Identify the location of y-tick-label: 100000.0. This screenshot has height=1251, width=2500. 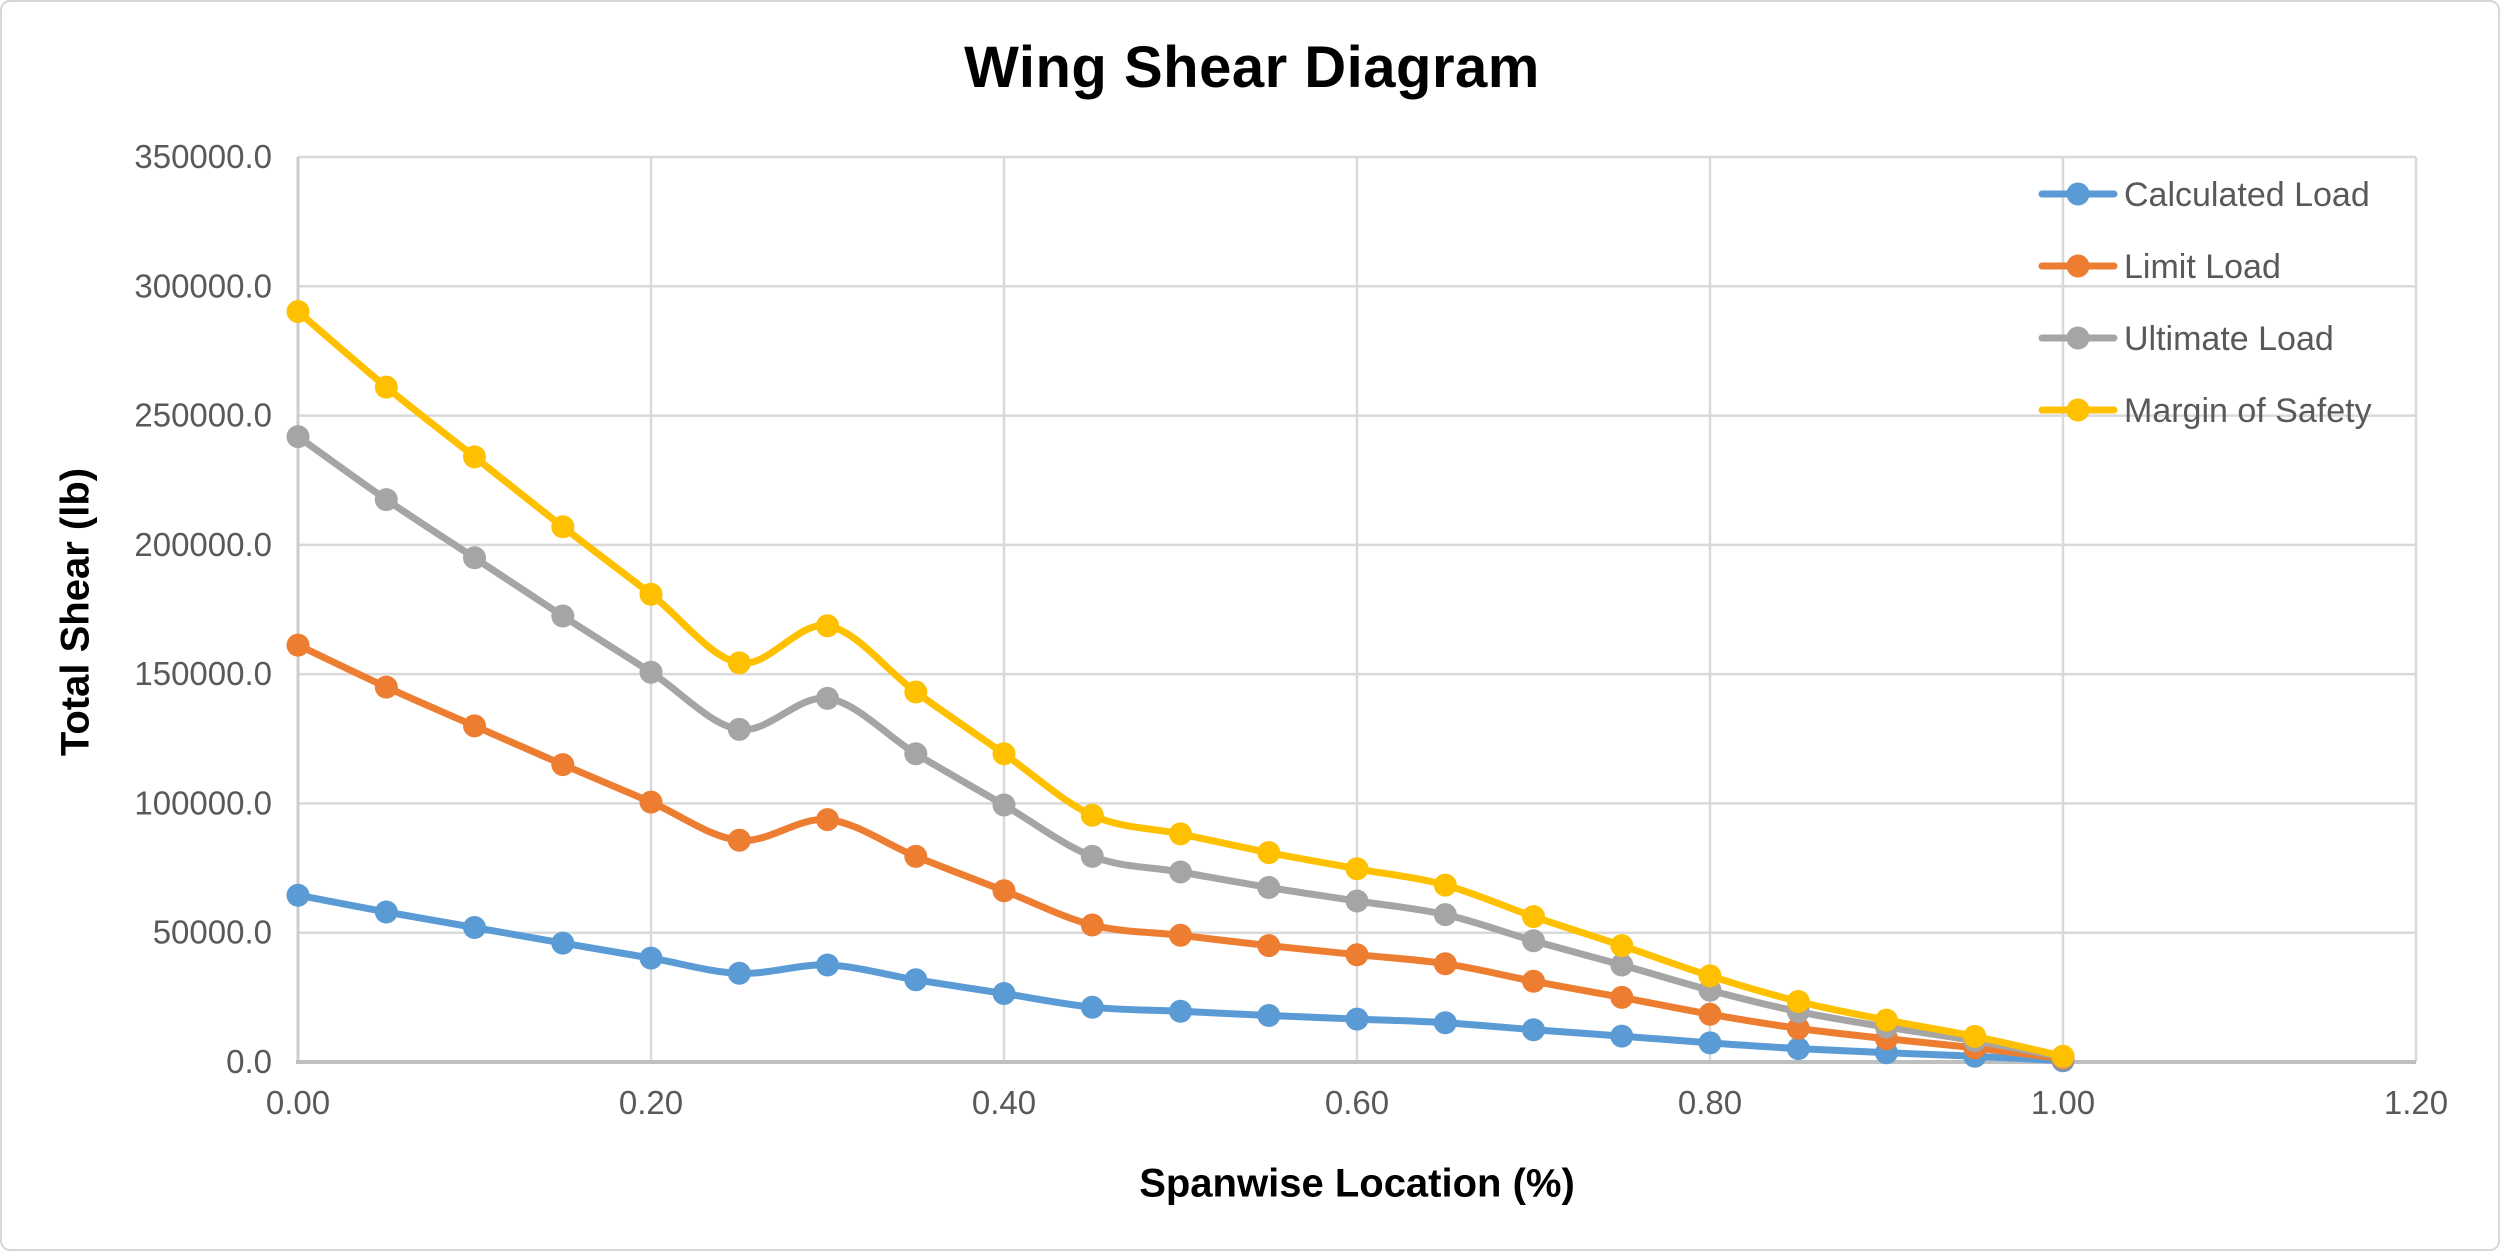
(203, 802).